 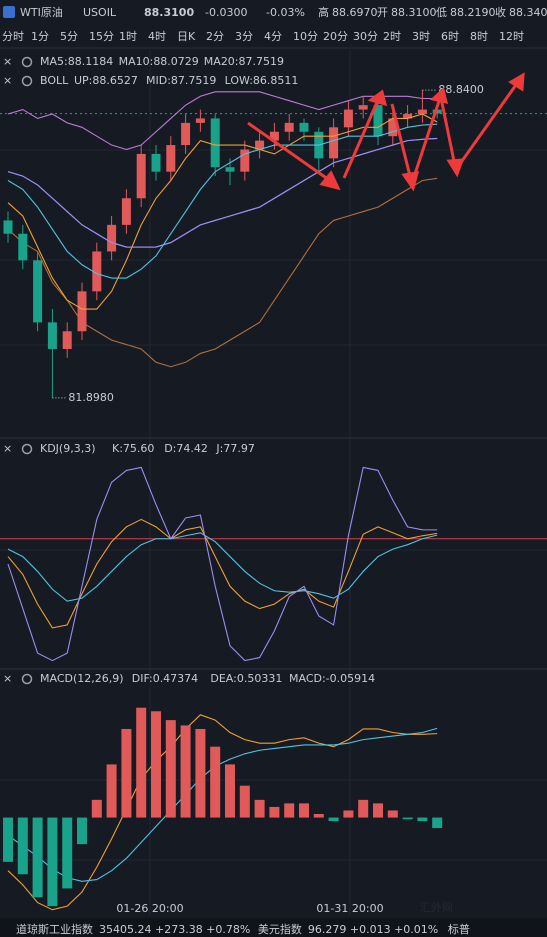 What do you see at coordinates (186, 36) in the screenshot?
I see `timeframe-tab: 日K` at bounding box center [186, 36].